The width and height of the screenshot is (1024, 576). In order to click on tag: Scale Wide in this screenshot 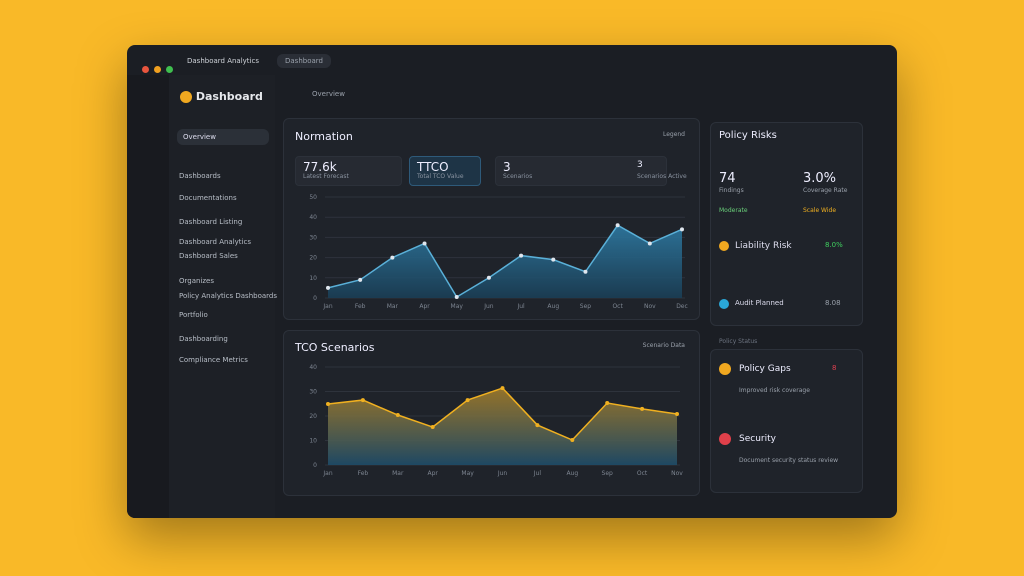, I will do `click(820, 210)`.